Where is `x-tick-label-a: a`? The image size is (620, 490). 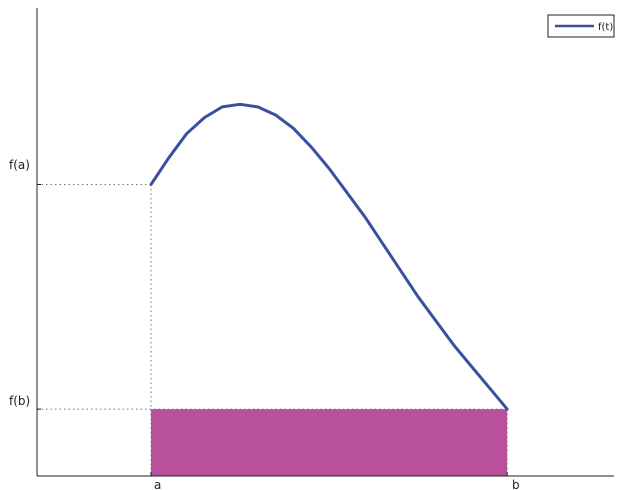 x-tick-label-a: a is located at coordinates (157, 484).